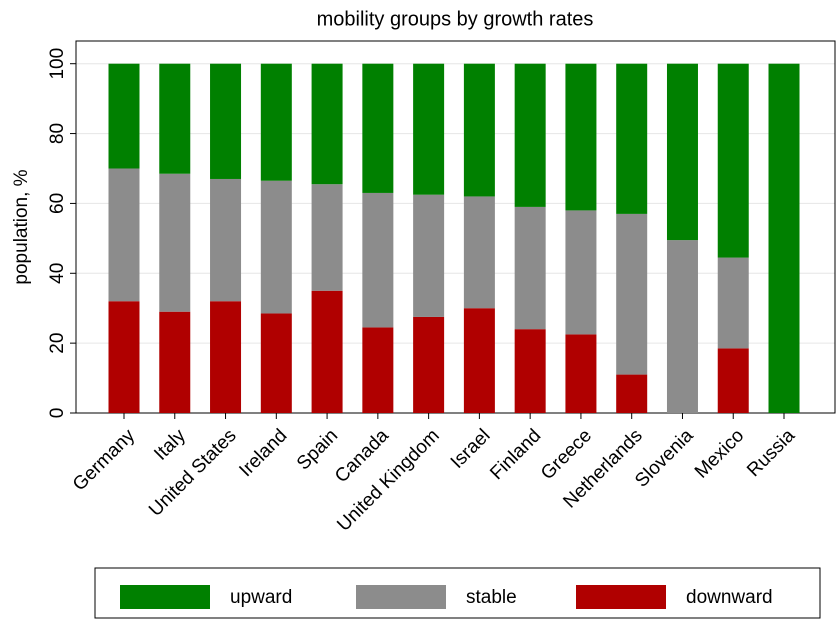 The width and height of the screenshot is (836, 621). Describe the element at coordinates (57, 133) in the screenshot. I see `y-tick-label: 80` at that location.